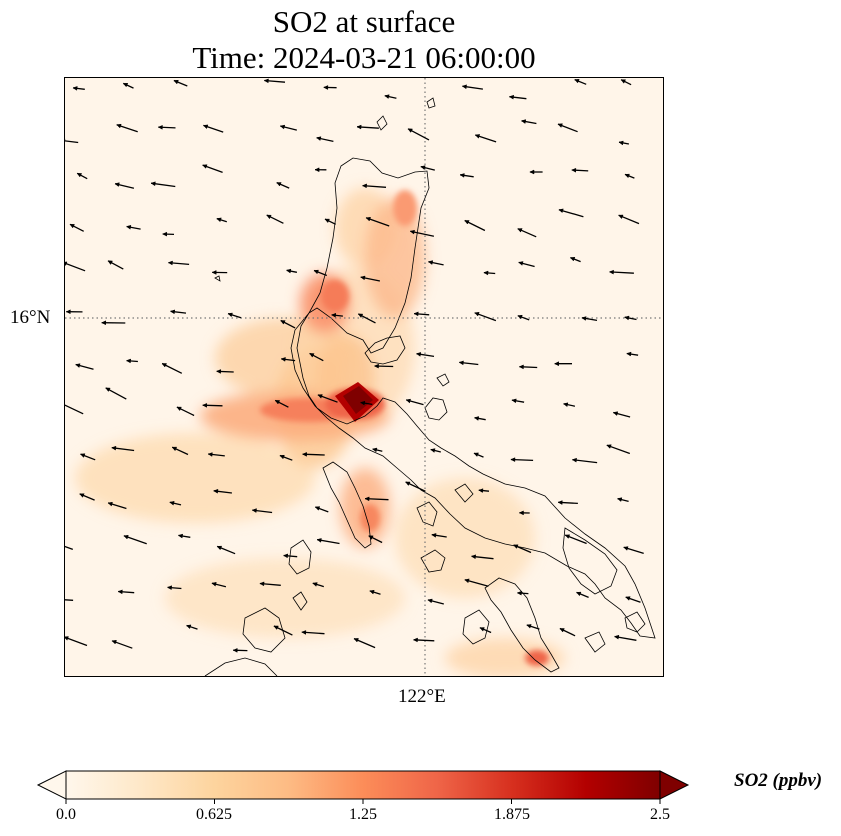  Describe the element at coordinates (422, 696) in the screenshot. I see `longitude-tick-label: 122°E` at that location.